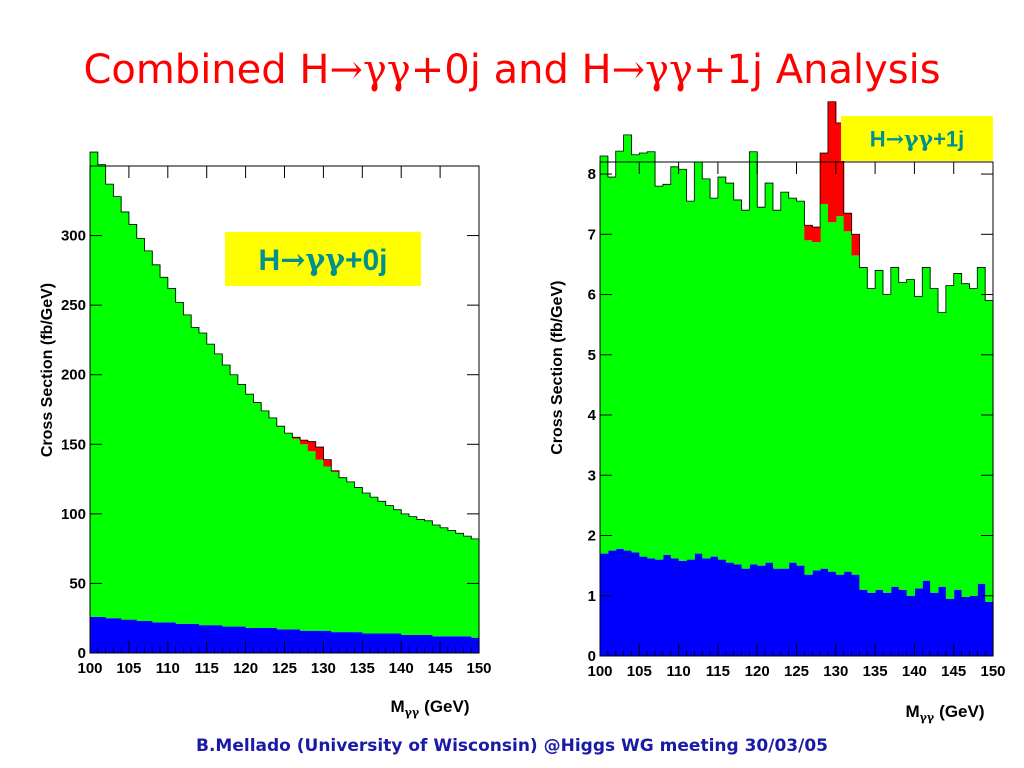 This screenshot has width=1024, height=768. What do you see at coordinates (639, 671) in the screenshot?
I see `x-tick-label: 105` at bounding box center [639, 671].